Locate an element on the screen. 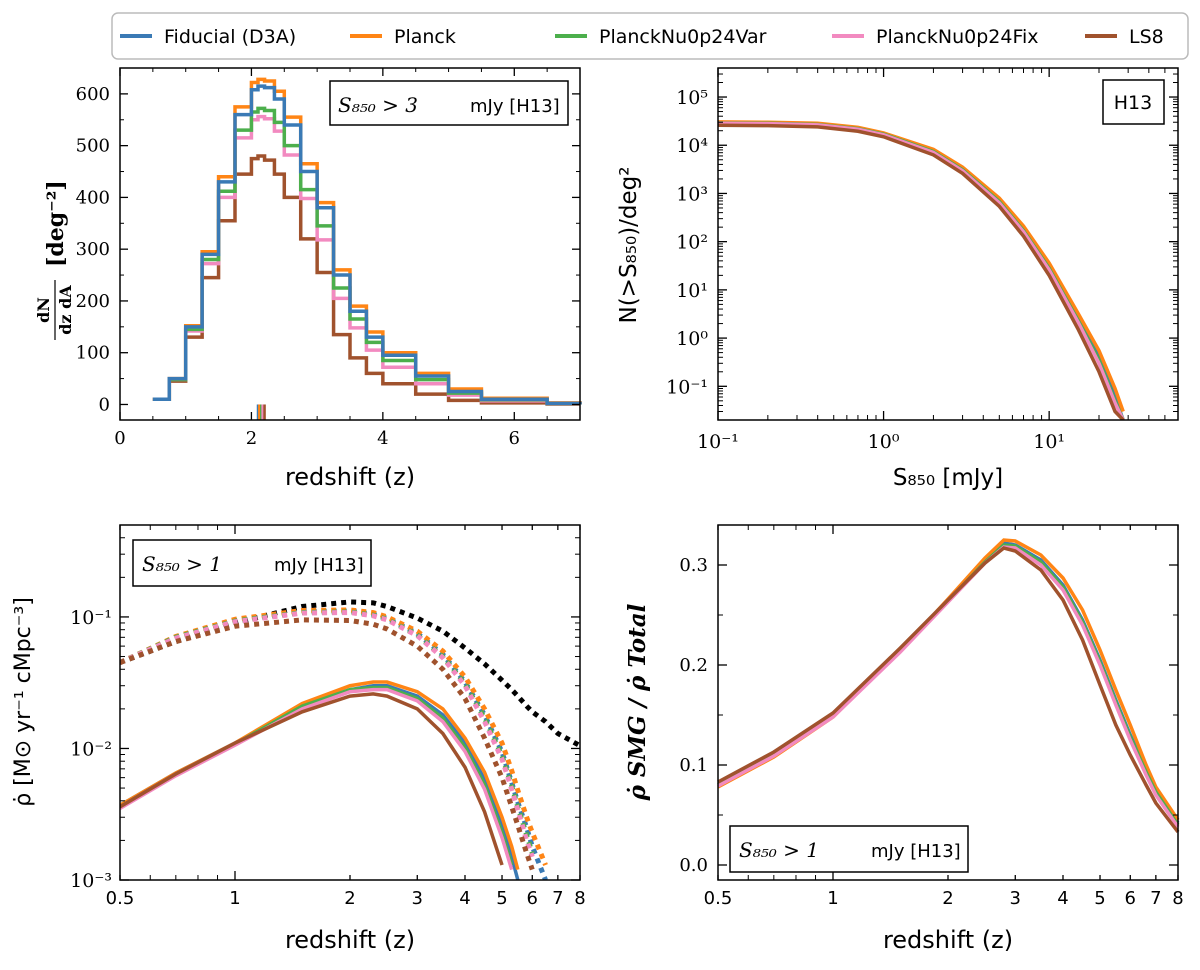 Image resolution: width=1200 pixels, height=970 pixels. ytick-label: 0.0 is located at coordinates (693, 865).